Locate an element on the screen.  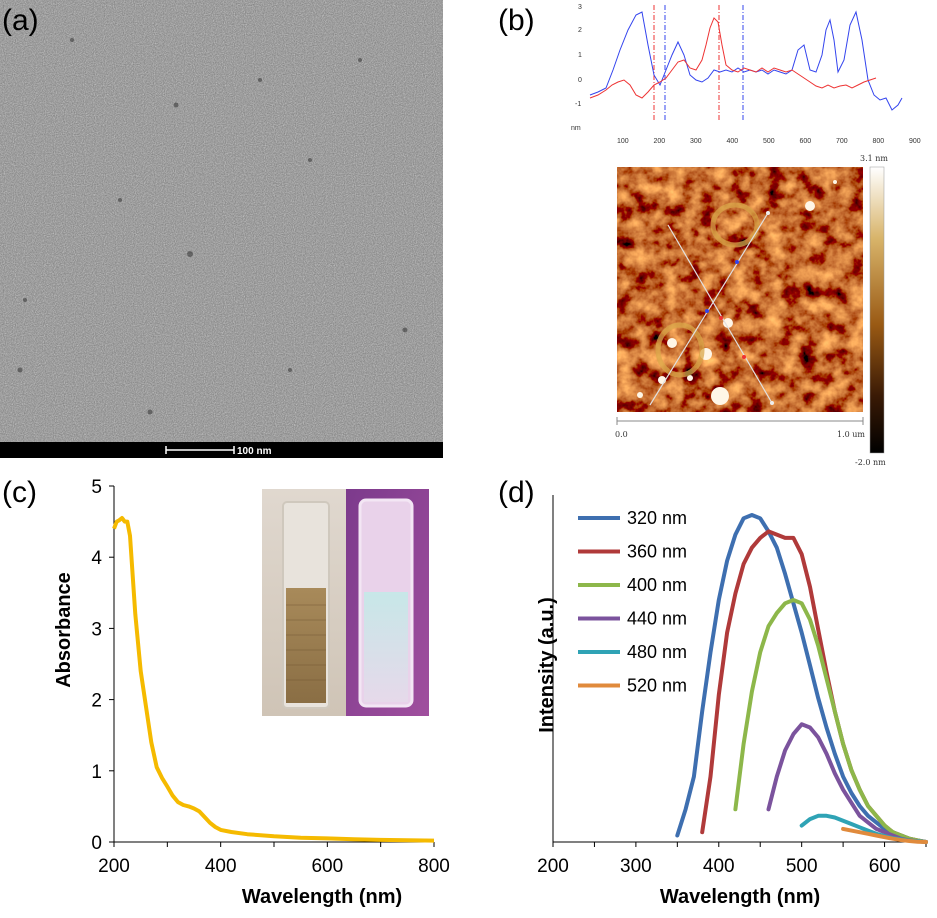
profile-ytick: 0 is located at coordinates (580, 80).